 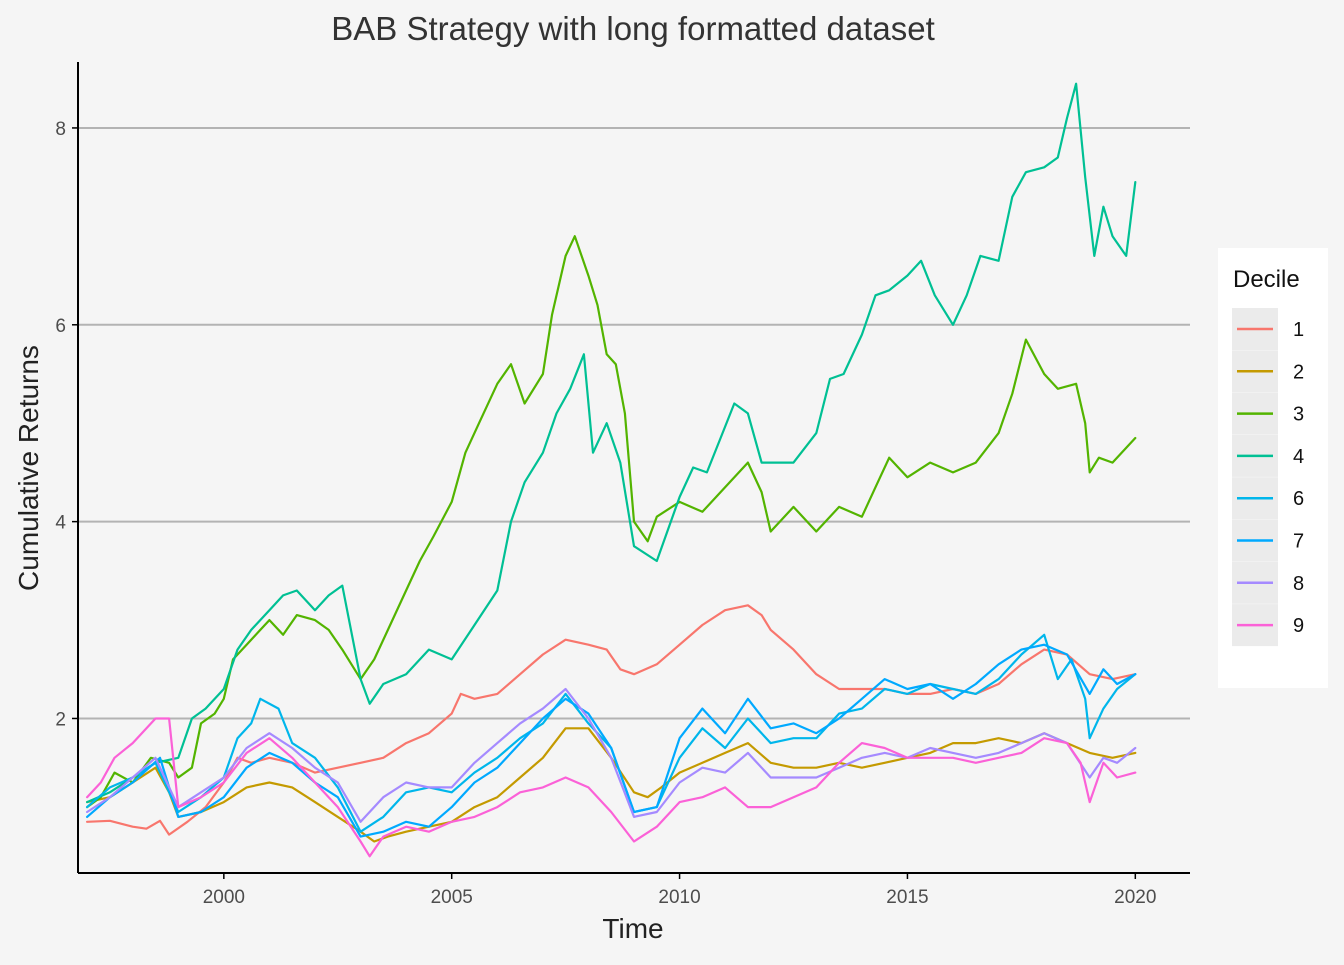 I want to click on y-tick-label: 4, so click(x=60, y=523).